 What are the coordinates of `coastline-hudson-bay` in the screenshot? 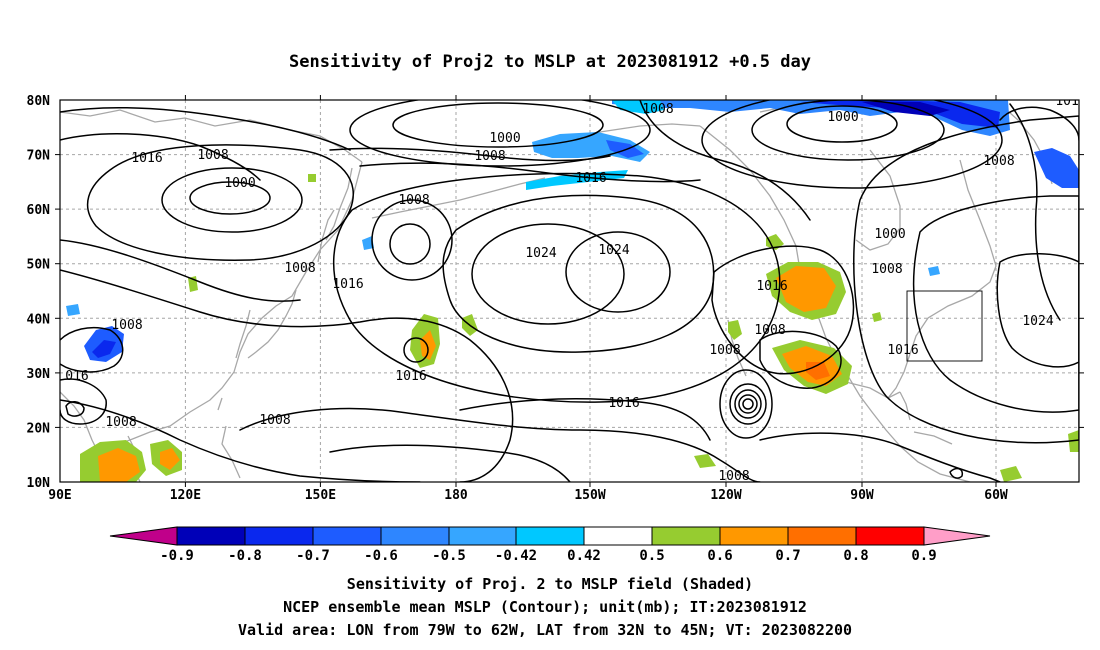 It's located at (878, 200).